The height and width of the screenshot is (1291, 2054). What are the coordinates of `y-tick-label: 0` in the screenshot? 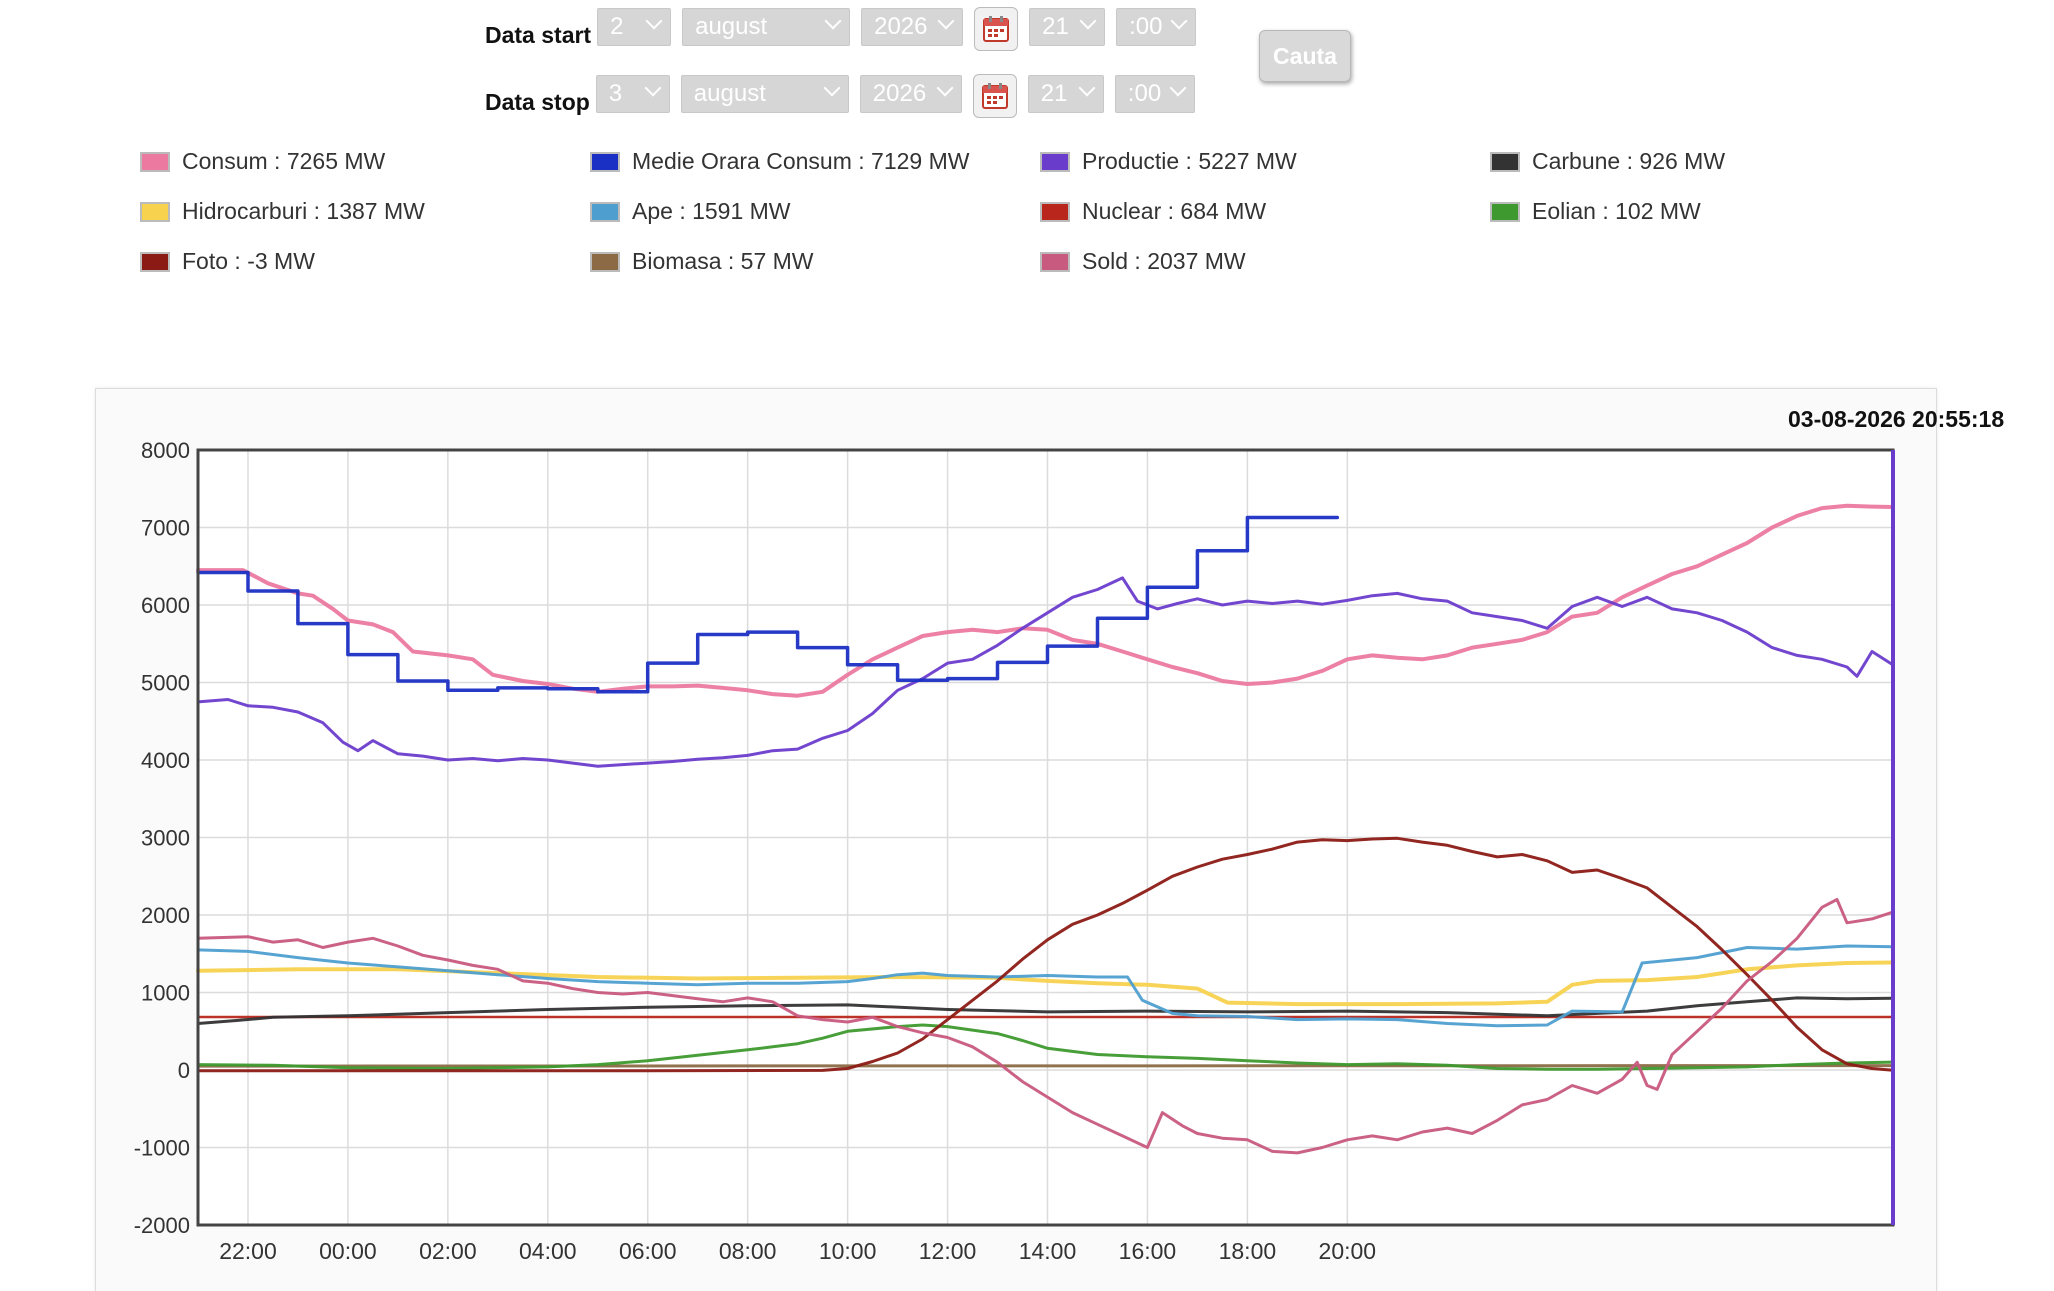 It's located at (184, 1070).